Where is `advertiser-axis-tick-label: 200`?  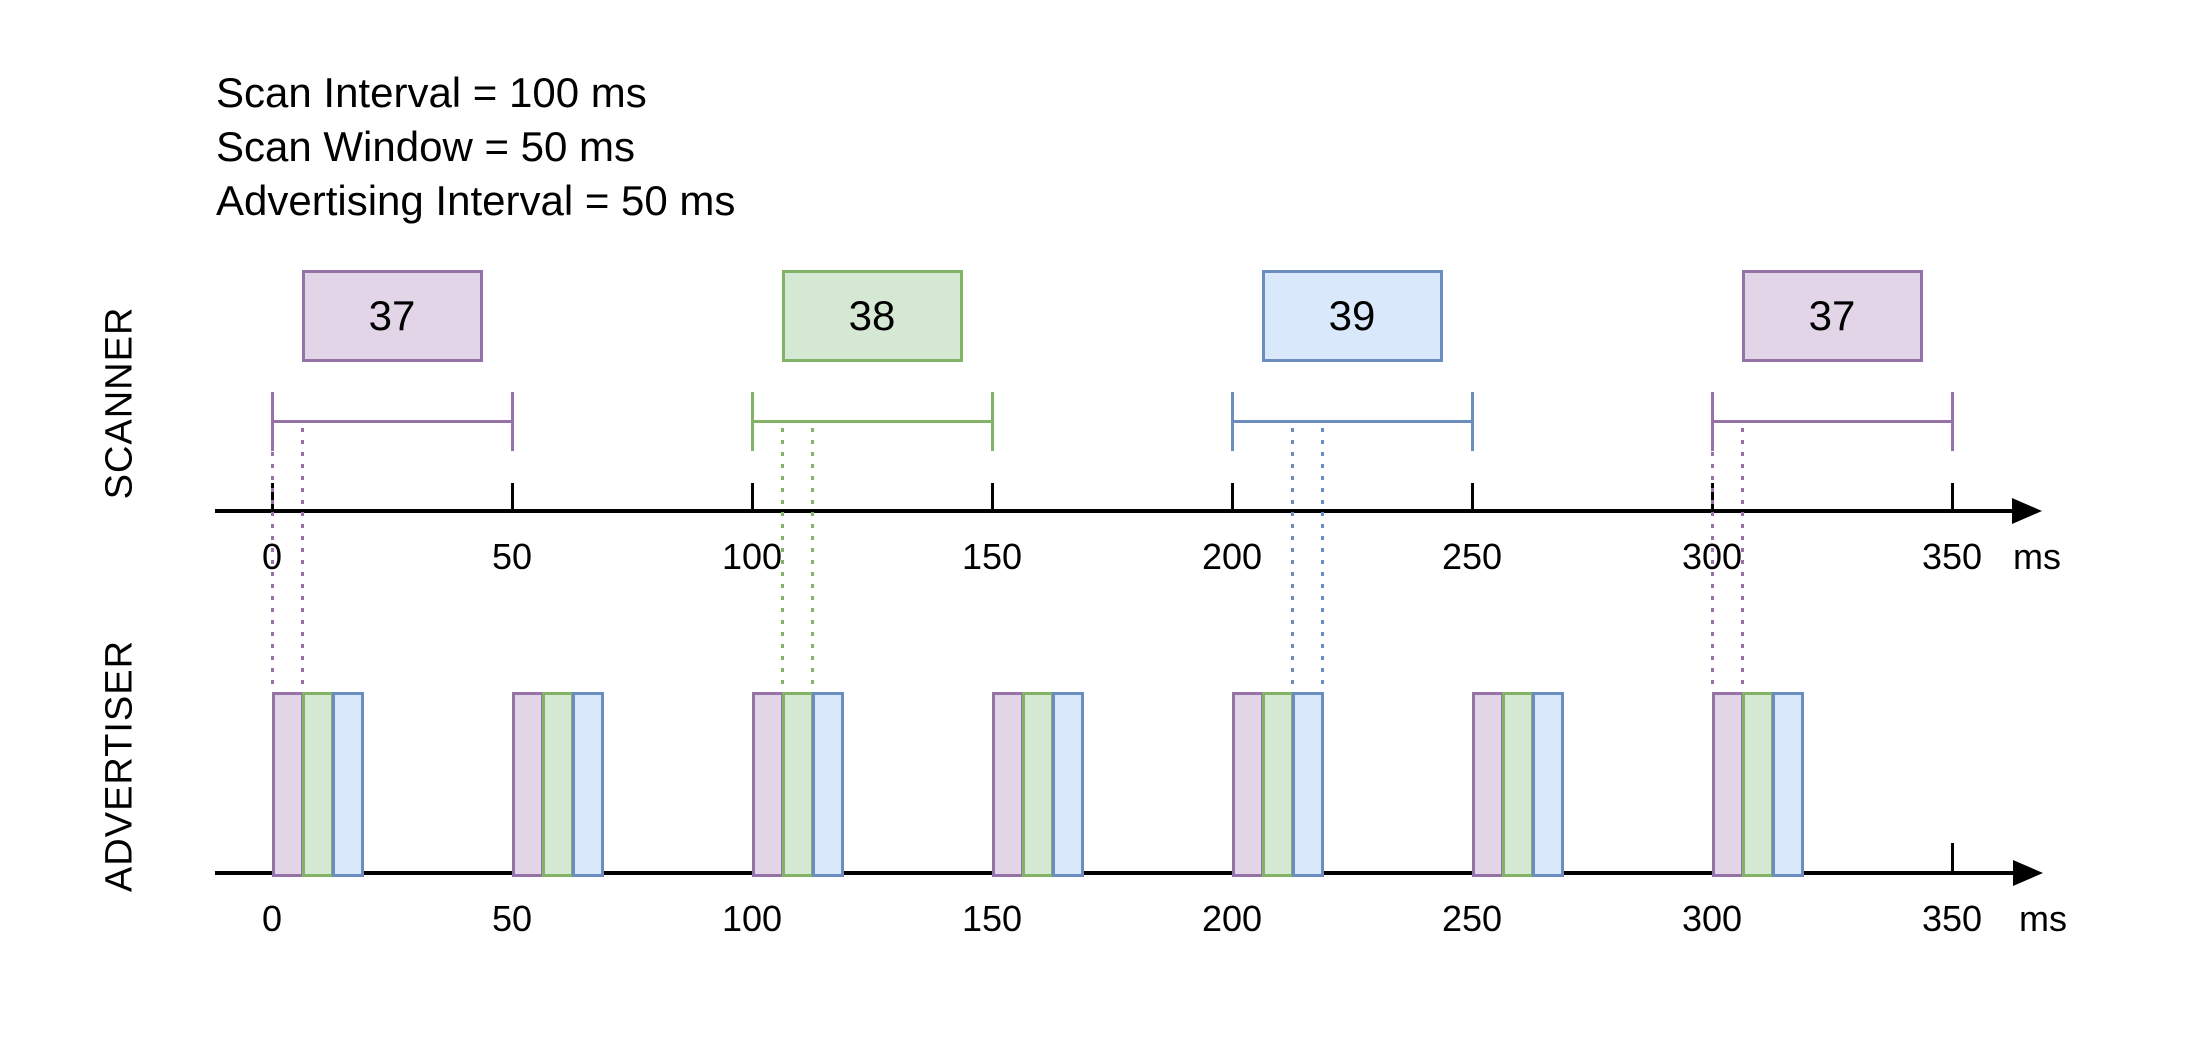
advertiser-axis-tick-label: 200 is located at coordinates (1232, 918).